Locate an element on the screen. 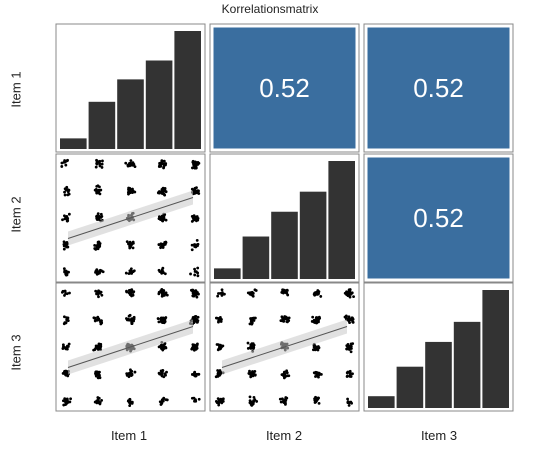 This screenshot has height=452, width=540. correlation-value-item-1-vs-item-3: 0.52 is located at coordinates (438, 88).